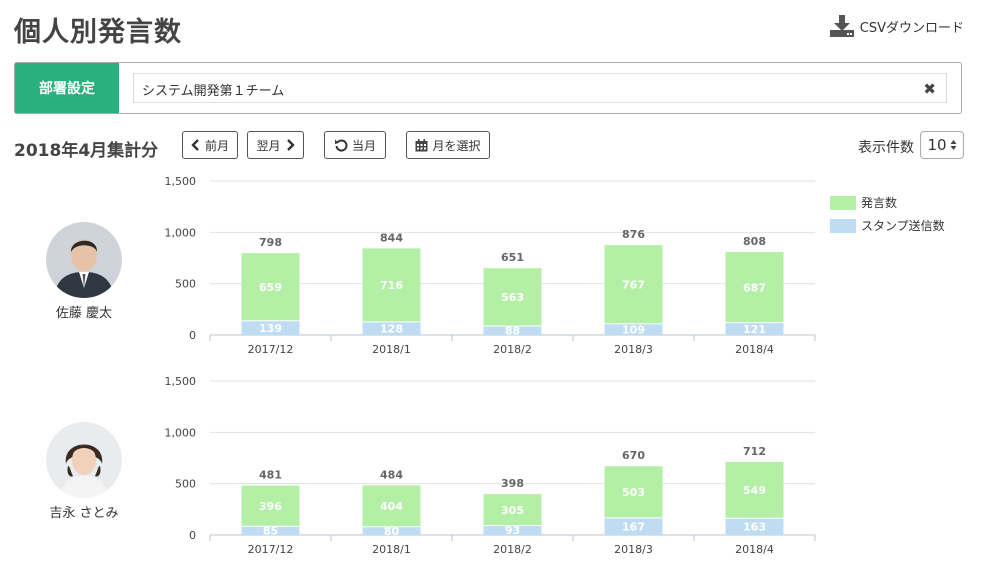  Describe the element at coordinates (84, 513) in the screenshot. I see `user-name: 吉永 さとみ` at that location.